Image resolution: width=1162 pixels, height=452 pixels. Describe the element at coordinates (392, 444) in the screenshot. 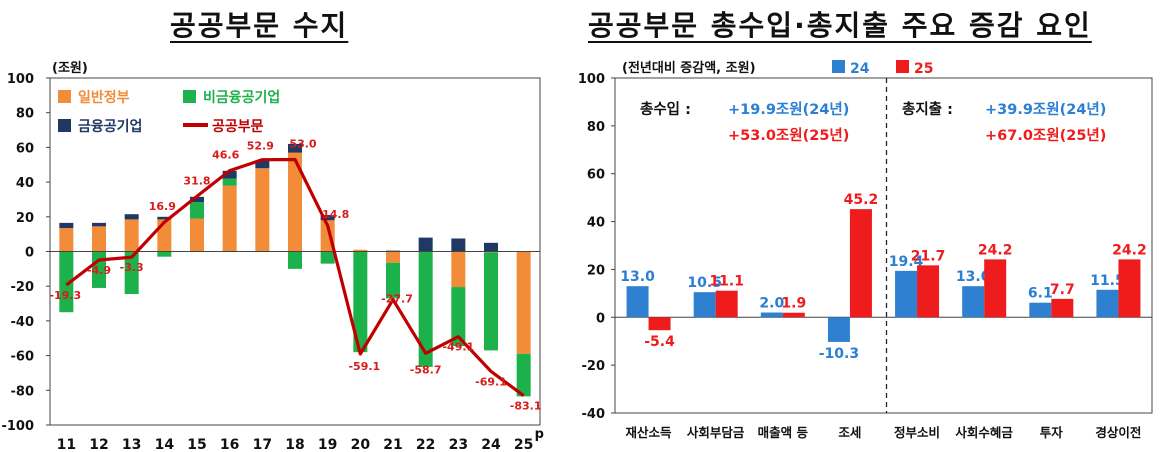

I see `left-x-tick-label: 21` at that location.